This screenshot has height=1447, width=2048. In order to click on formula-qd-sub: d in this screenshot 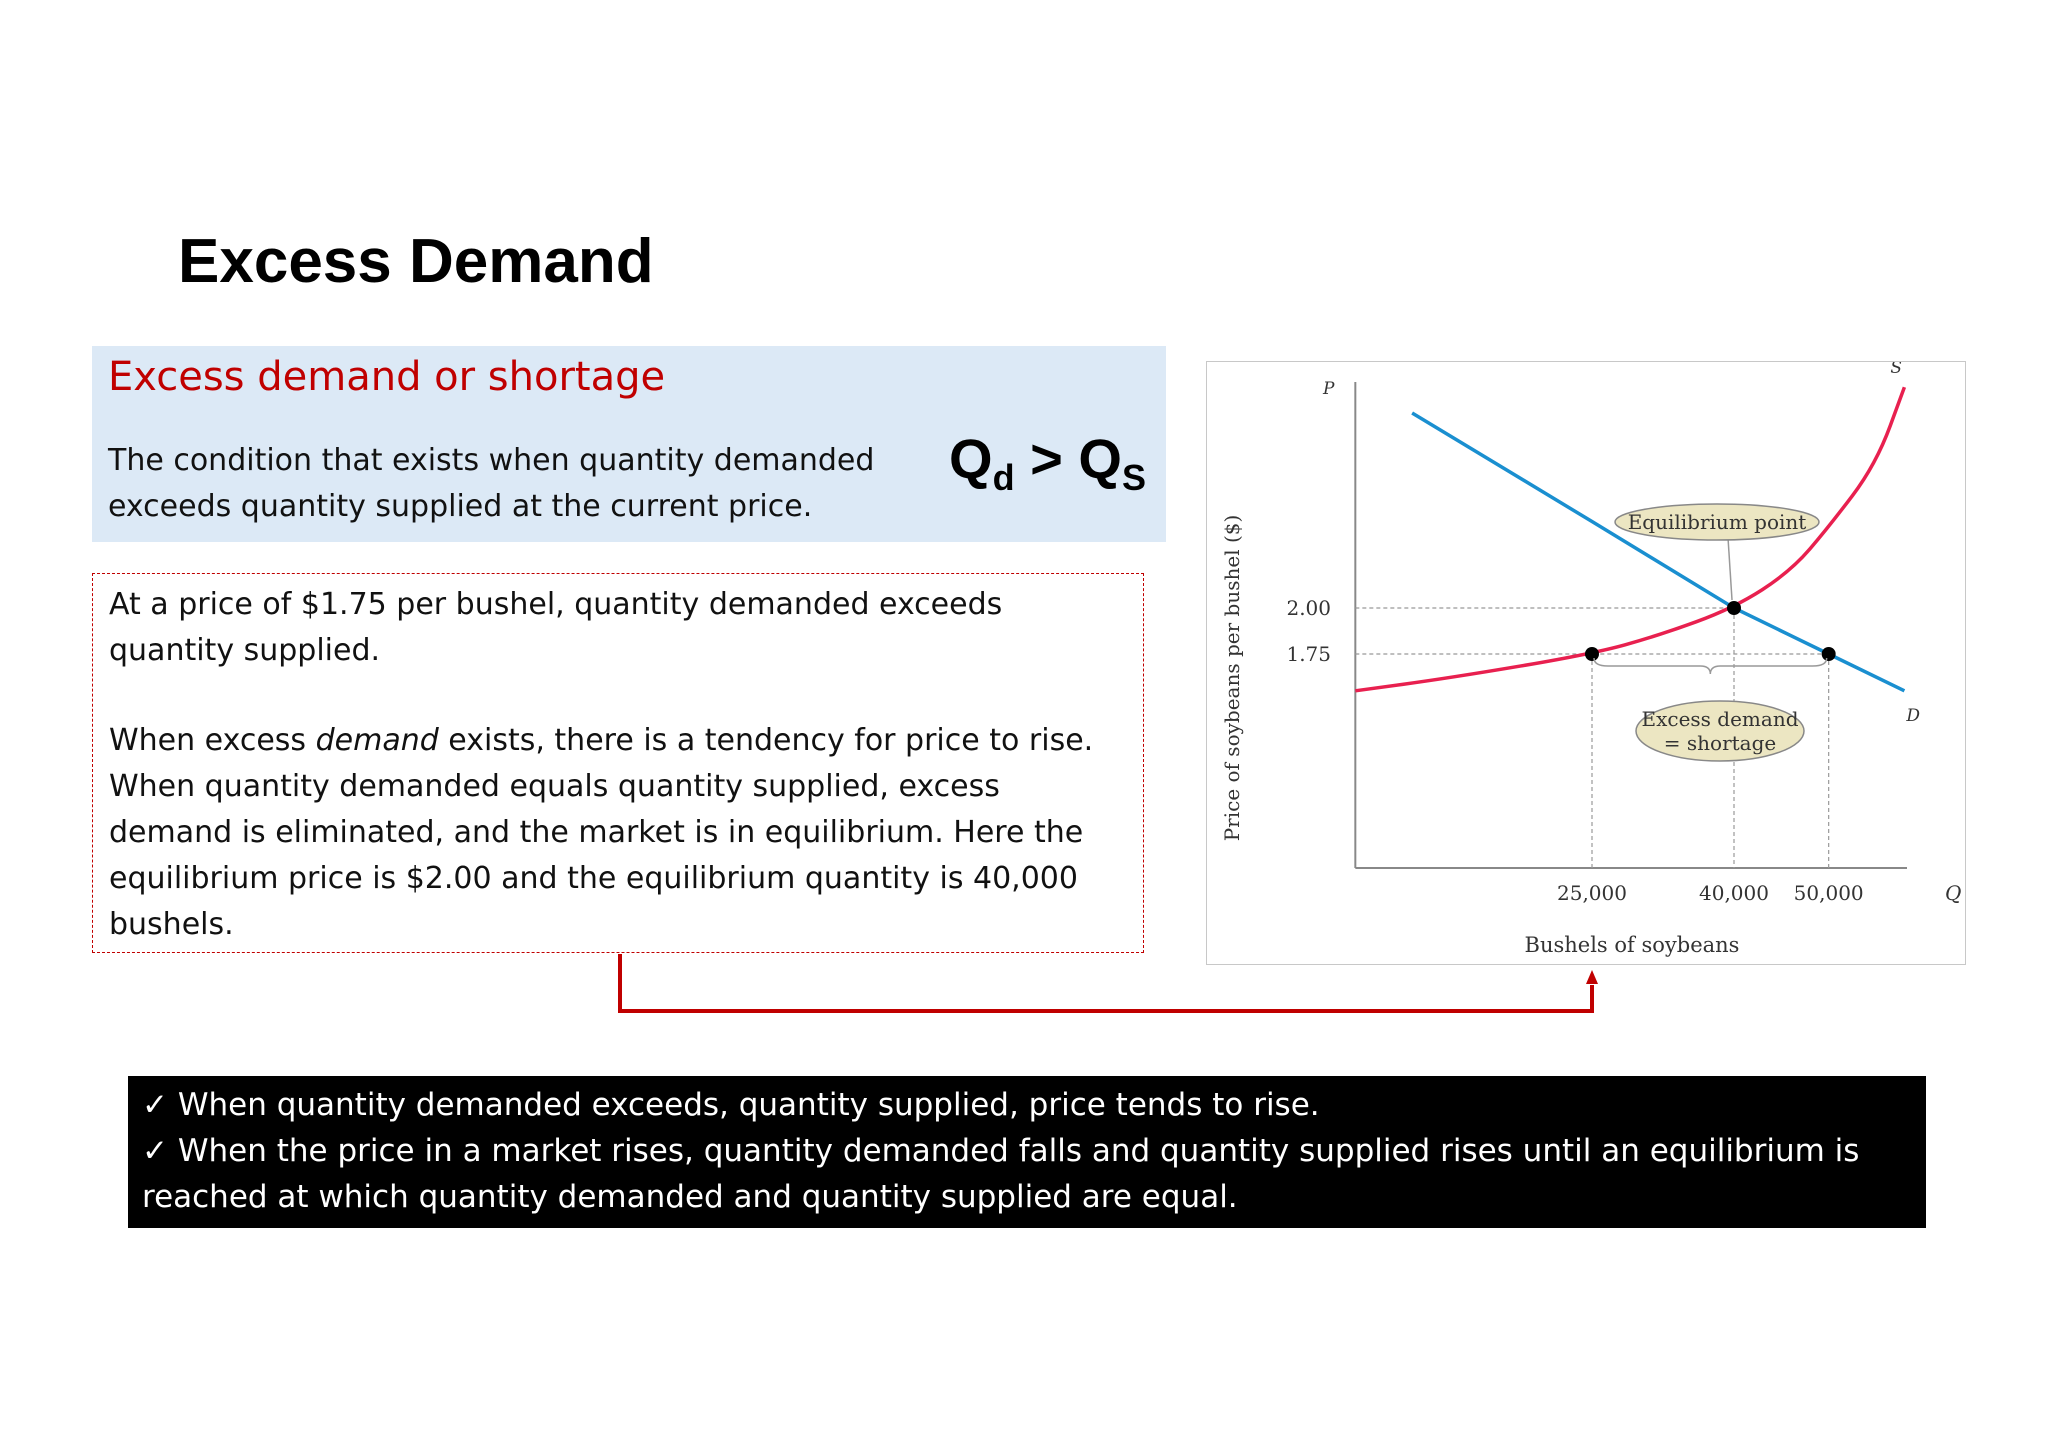, I will do `click(1003, 477)`.